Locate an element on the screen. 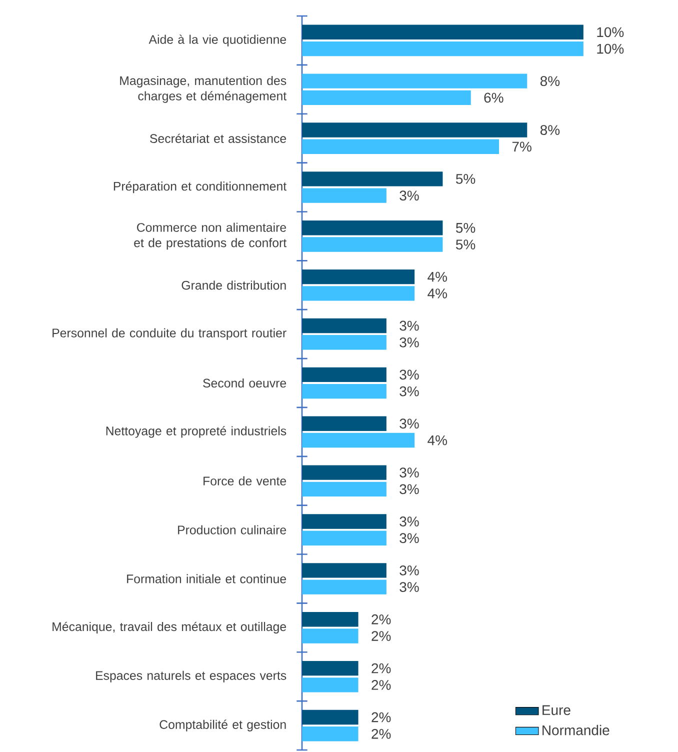  y-tick-label: Préparation et conditionnement is located at coordinates (200, 187).